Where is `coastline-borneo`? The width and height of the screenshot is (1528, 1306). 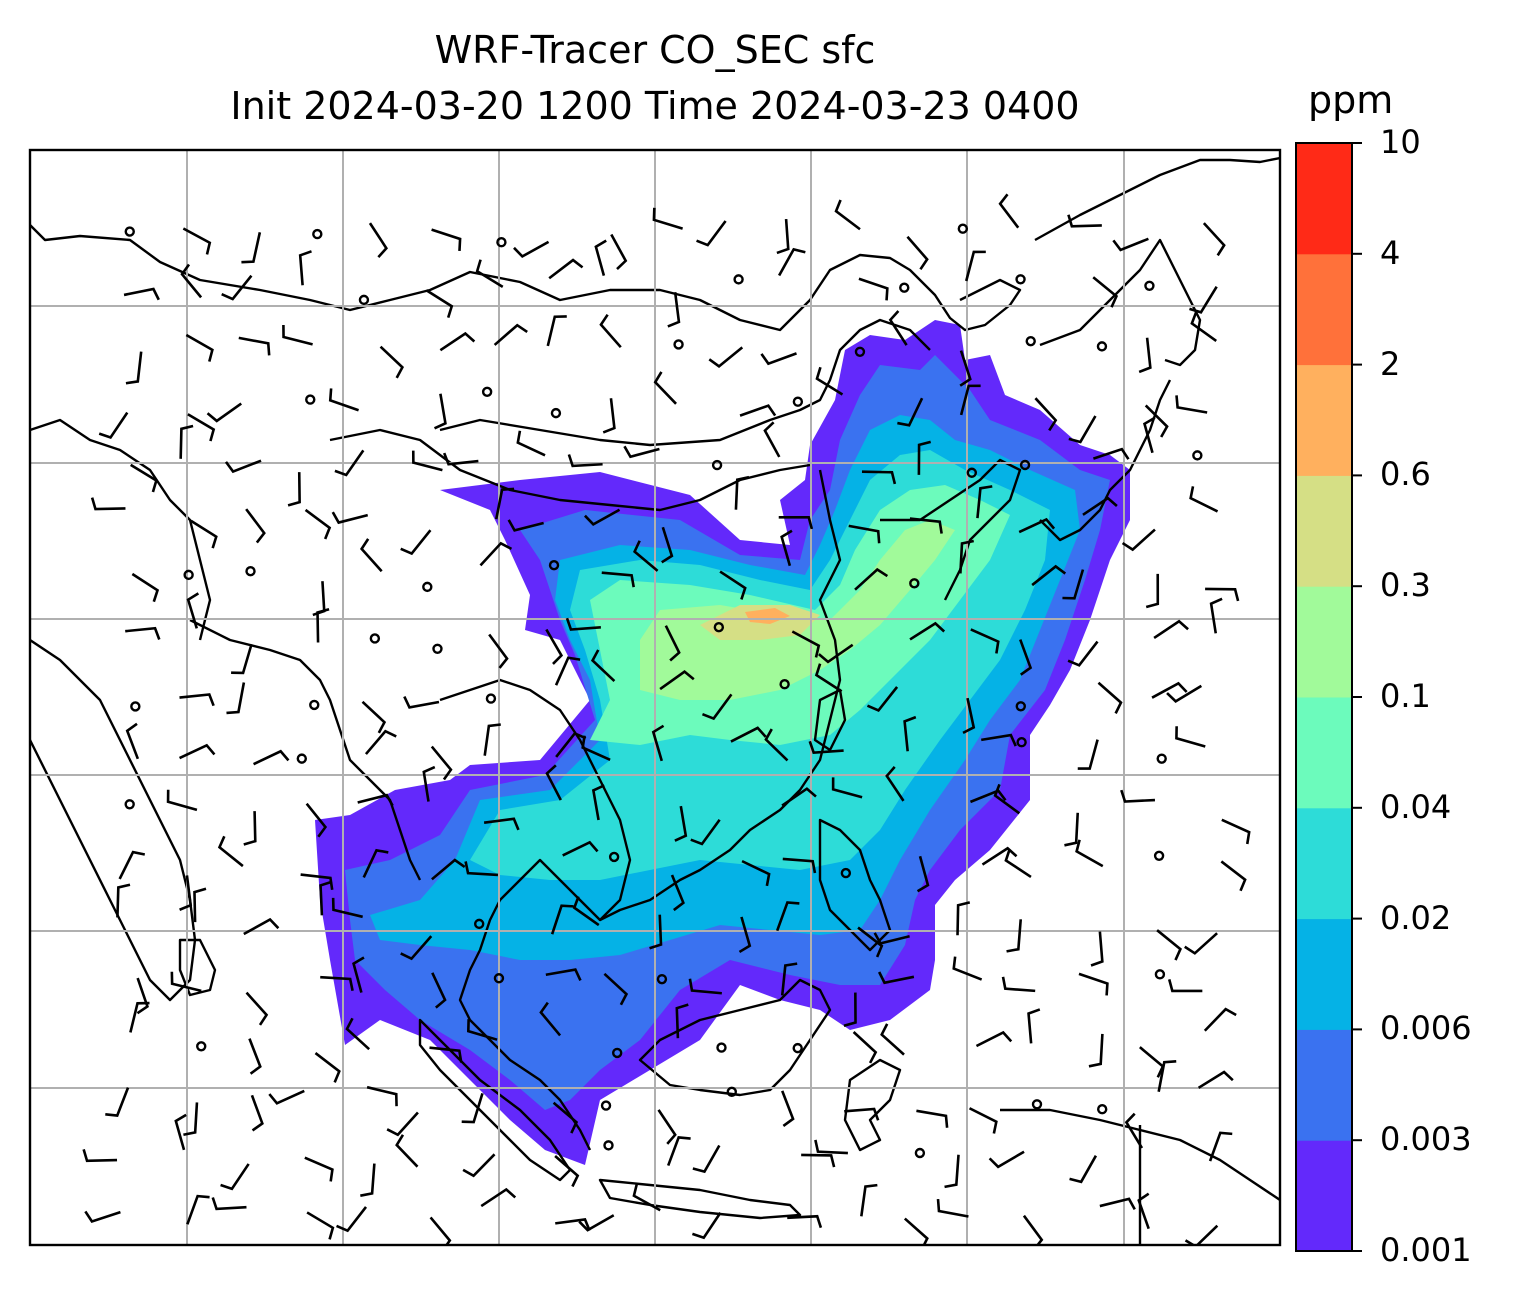 coastline-borneo is located at coordinates (735, 1037).